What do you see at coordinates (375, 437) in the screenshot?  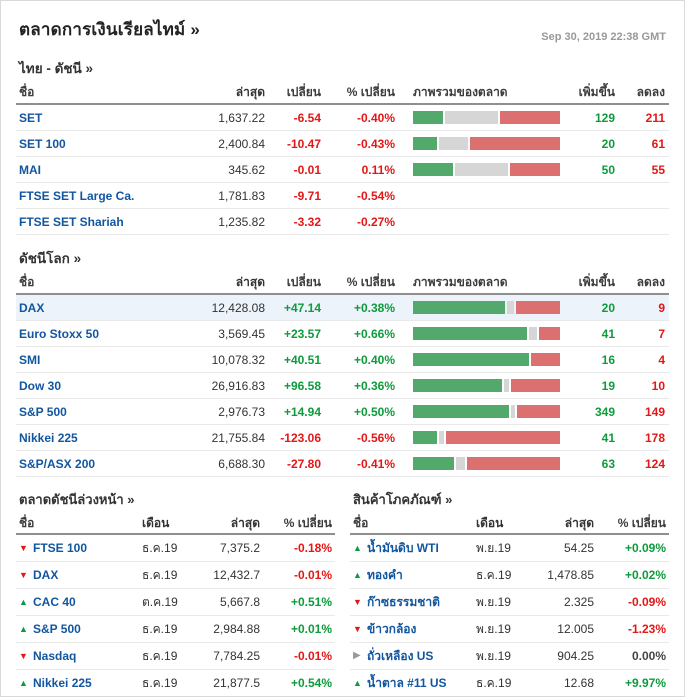 I see `change-pct-cell: -0.56%` at bounding box center [375, 437].